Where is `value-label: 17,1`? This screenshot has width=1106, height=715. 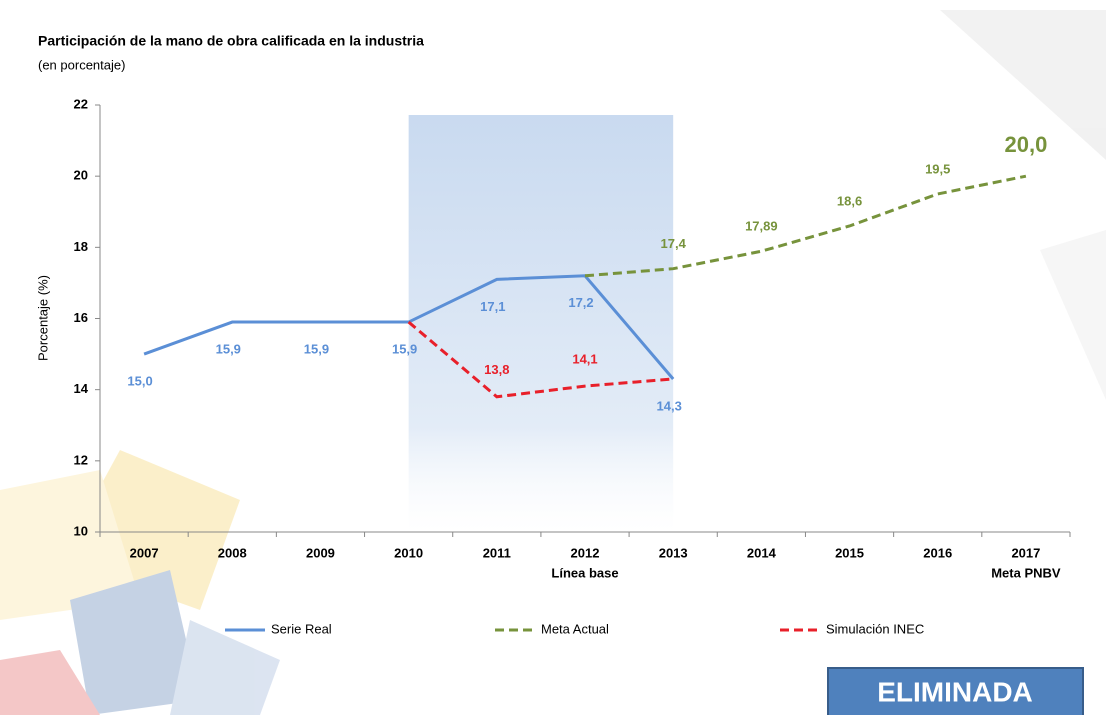
value-label: 17,1 is located at coordinates (492, 306).